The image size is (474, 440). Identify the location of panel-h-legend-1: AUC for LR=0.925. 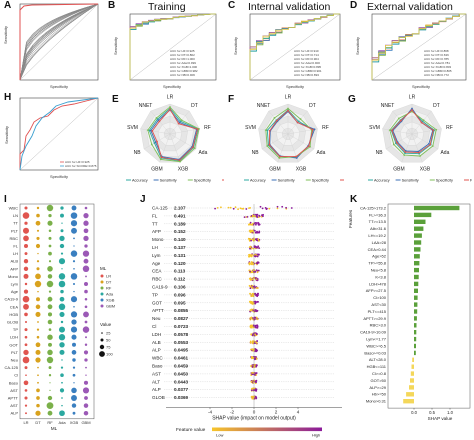
(77, 162).